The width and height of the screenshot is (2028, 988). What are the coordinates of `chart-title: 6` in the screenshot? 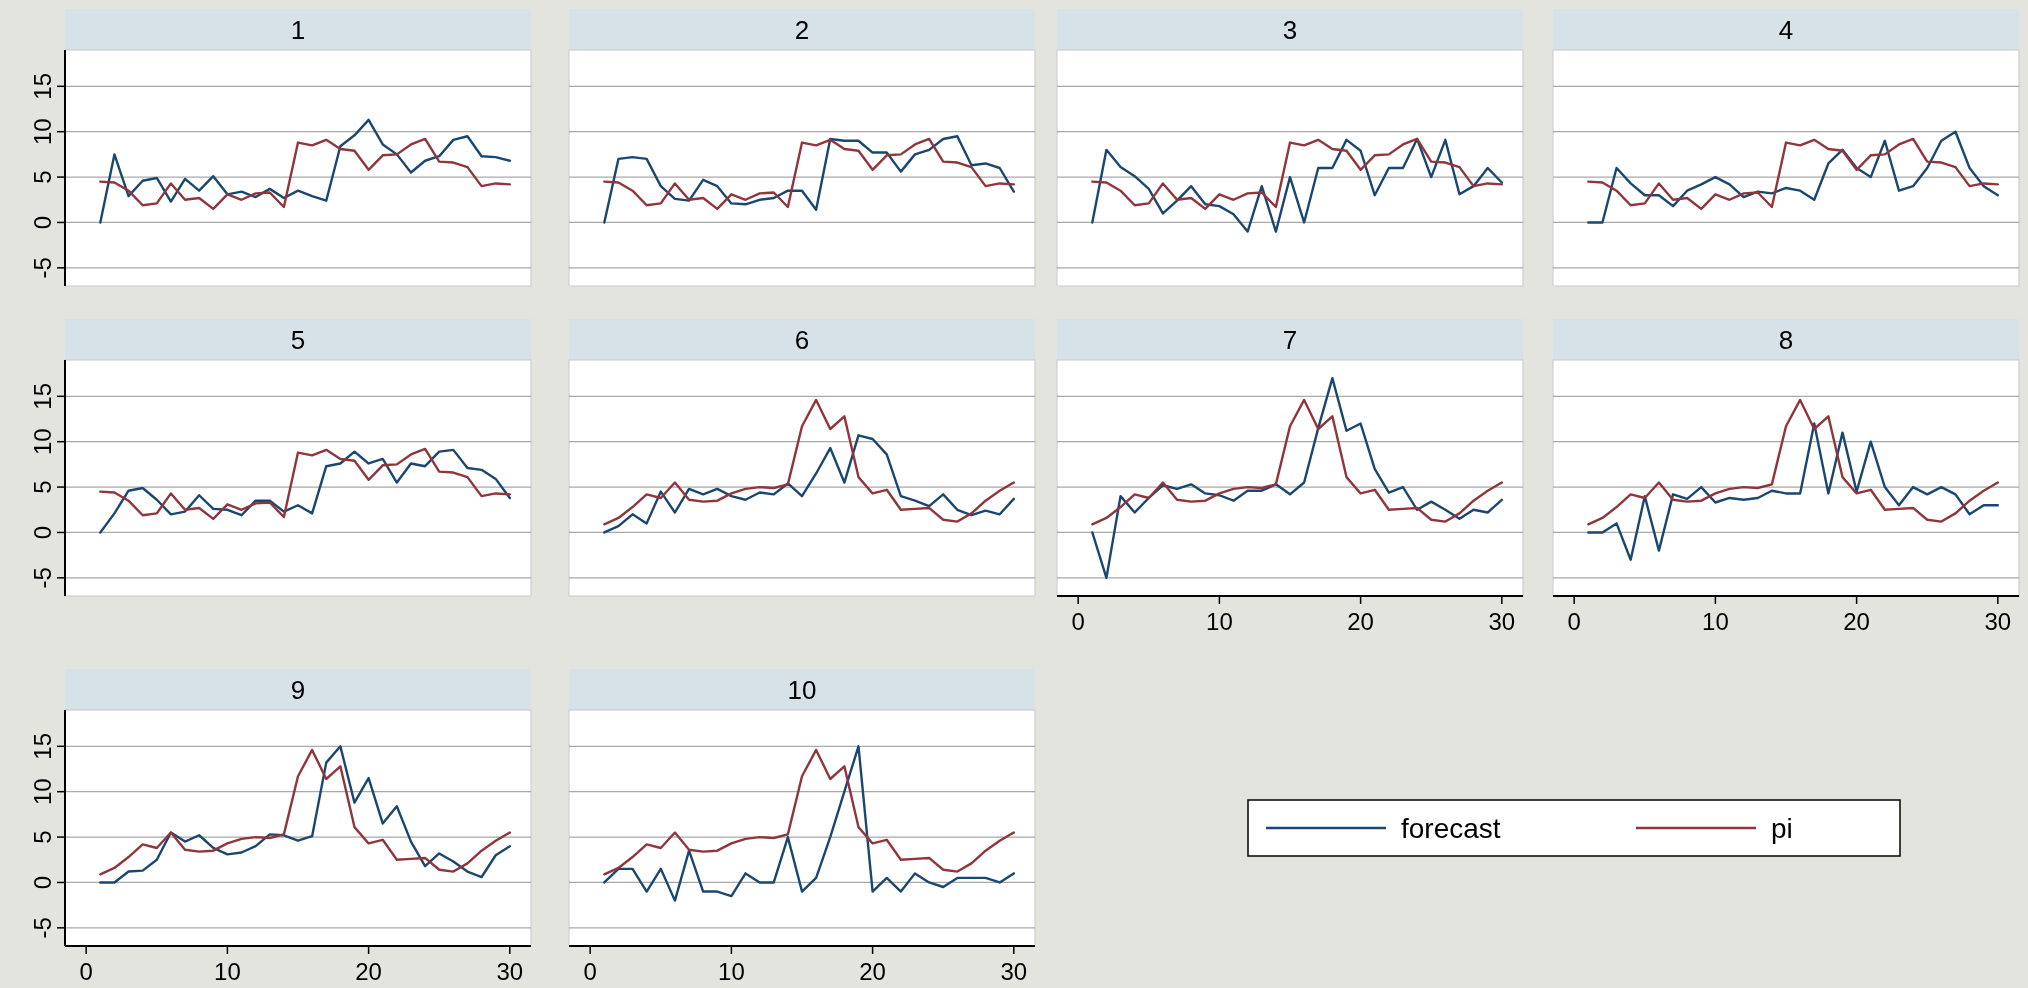 It's located at (802, 339).